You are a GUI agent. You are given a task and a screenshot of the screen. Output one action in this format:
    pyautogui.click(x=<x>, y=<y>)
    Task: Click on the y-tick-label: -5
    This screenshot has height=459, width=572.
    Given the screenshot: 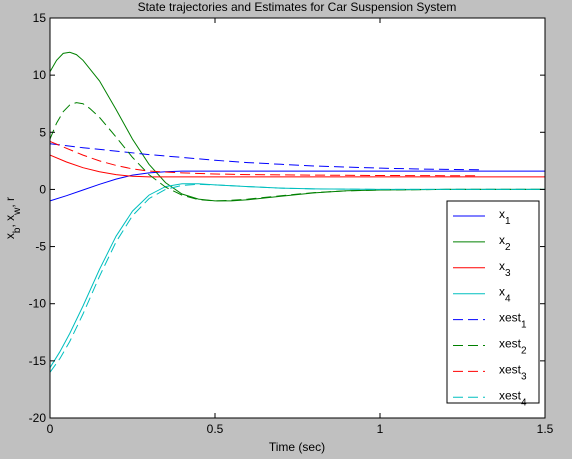 What is the action you would take?
    pyautogui.click(x=40, y=247)
    